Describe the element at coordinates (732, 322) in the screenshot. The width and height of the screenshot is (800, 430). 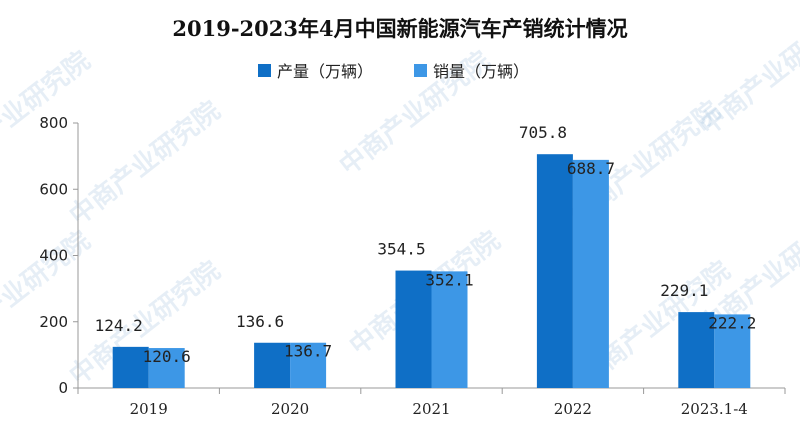
I see `label-sales-2023.1-4: 222.2` at that location.